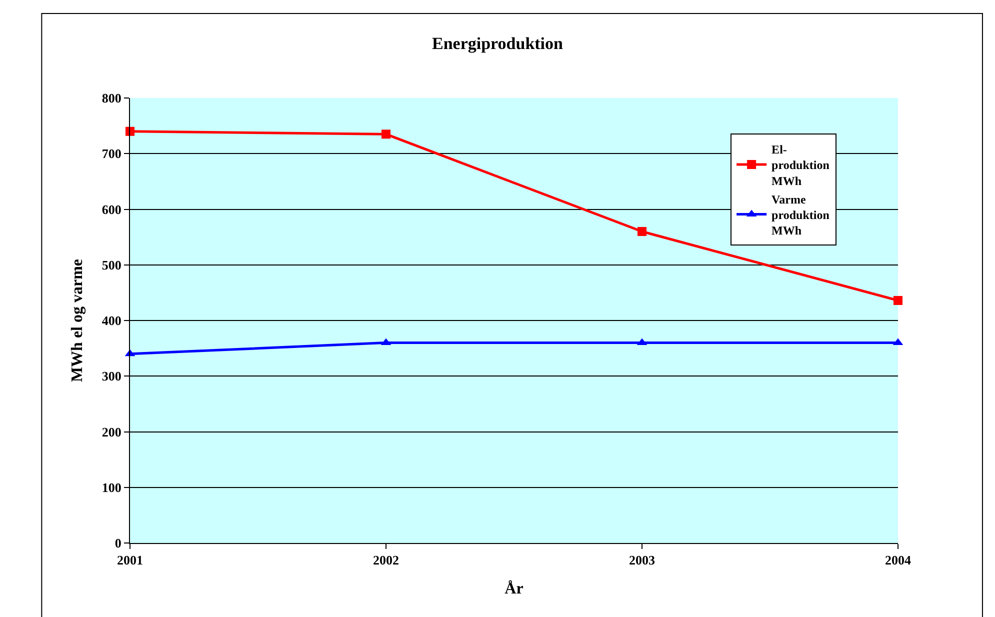  Describe the element at coordinates (898, 560) in the screenshot. I see `x-tick-label: 2004` at that location.